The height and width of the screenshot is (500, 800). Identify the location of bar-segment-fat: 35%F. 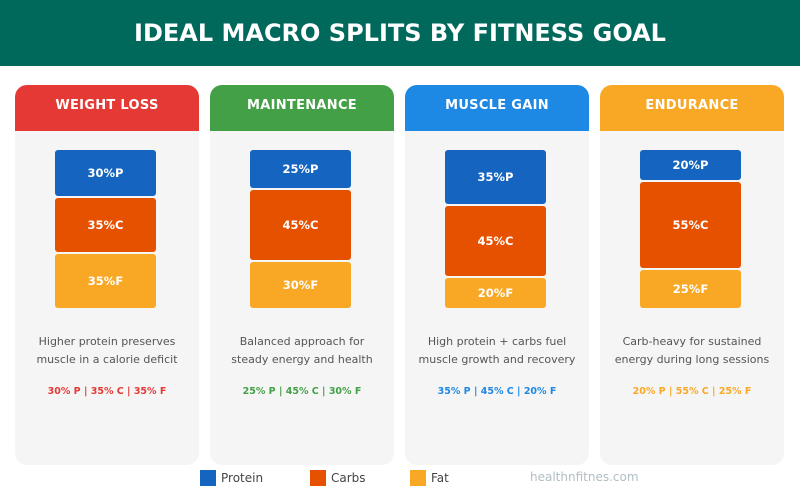
(105, 281).